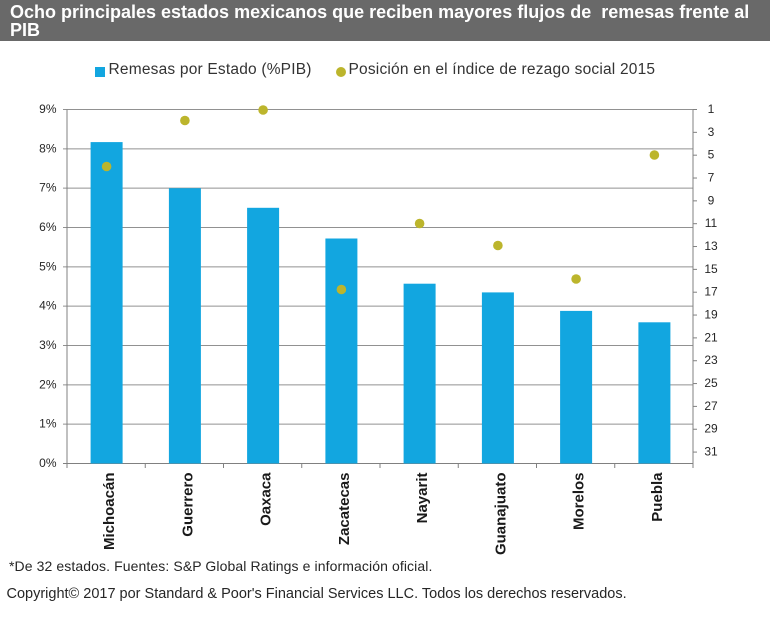  I want to click on svg-text: Nayarit, so click(422, 497).